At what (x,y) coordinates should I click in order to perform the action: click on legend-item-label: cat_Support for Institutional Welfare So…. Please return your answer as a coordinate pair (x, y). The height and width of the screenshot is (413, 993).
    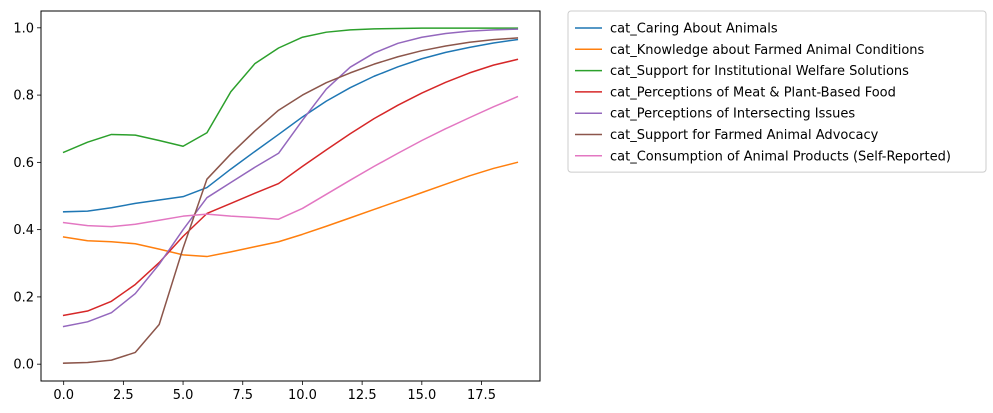
    Looking at the image, I should click on (759, 71).